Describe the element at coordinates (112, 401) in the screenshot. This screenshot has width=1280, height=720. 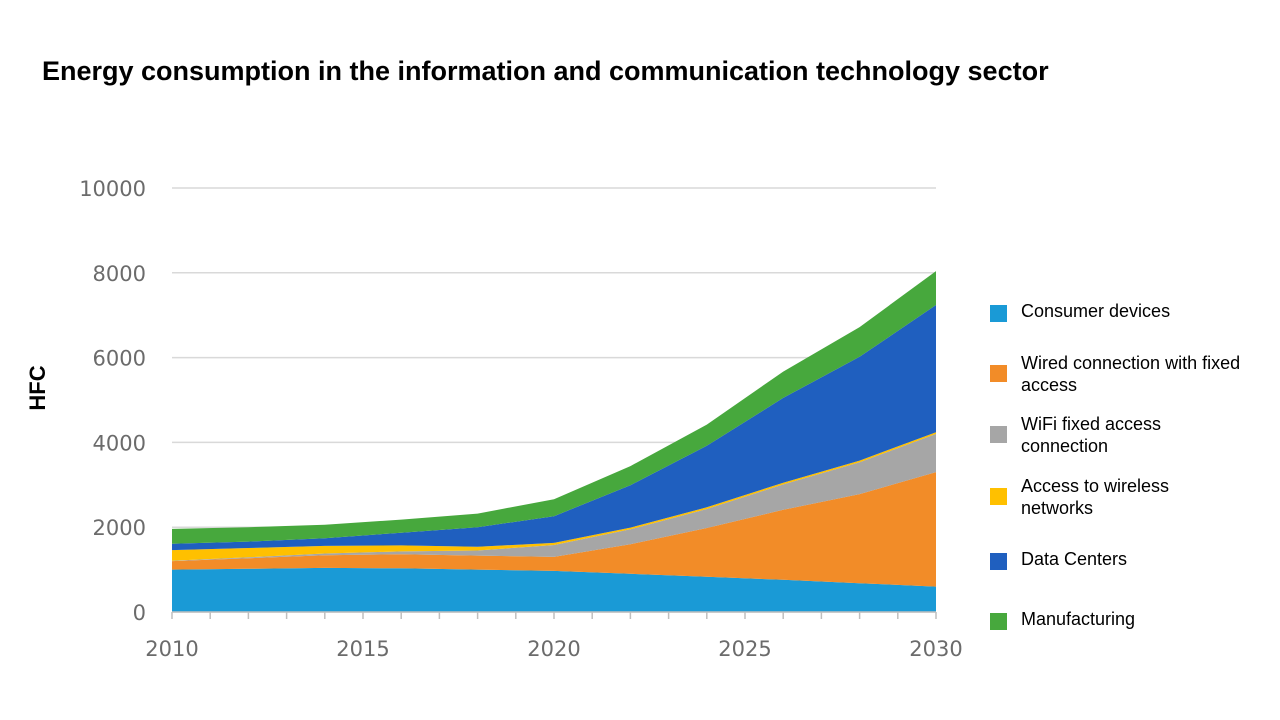
I see `y-axis-ticks: 0 2000 4000 6000 8000 10000` at that location.